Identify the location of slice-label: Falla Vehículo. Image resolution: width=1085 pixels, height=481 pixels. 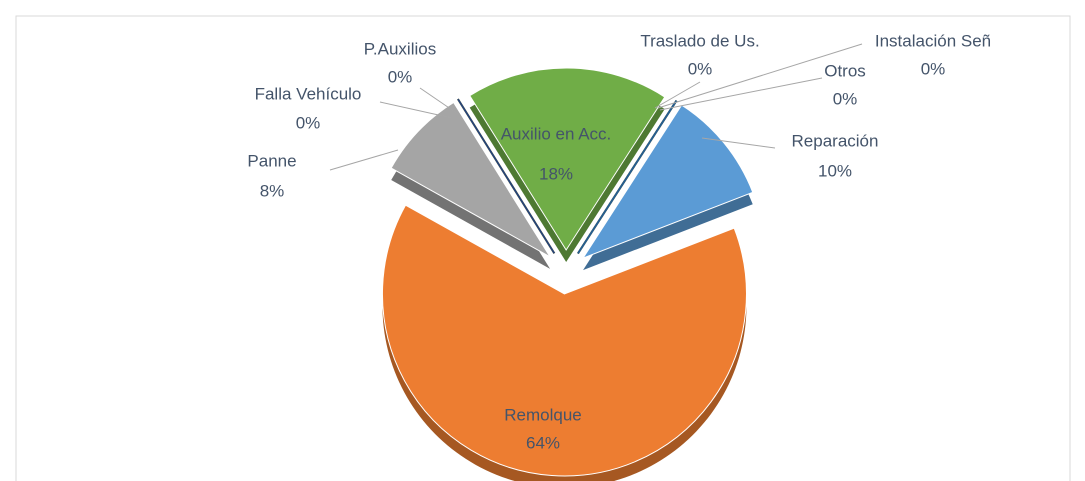
(308, 93).